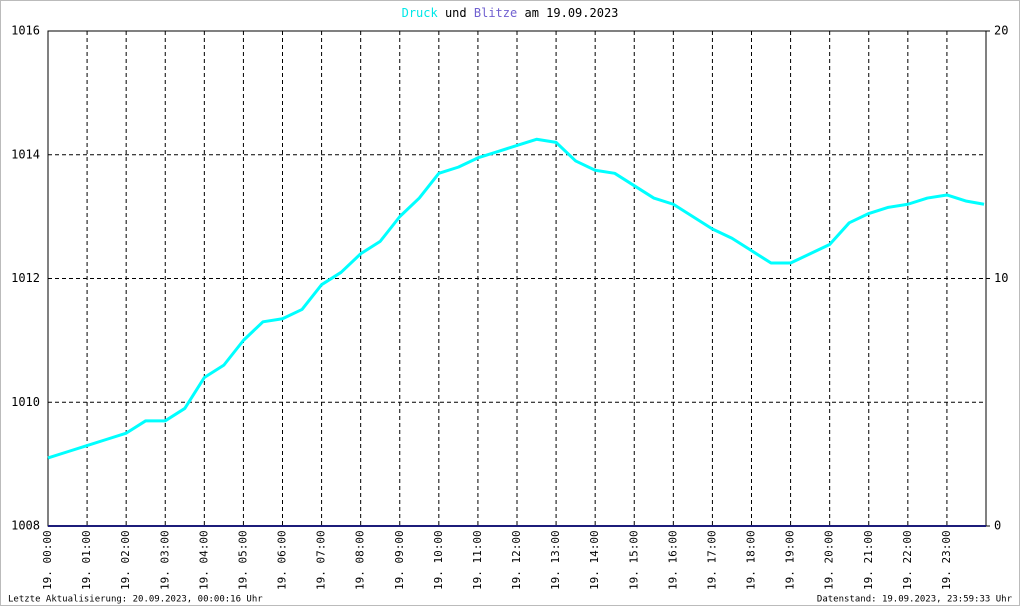 Image resolution: width=1020 pixels, height=606 pixels. What do you see at coordinates (25, 278) in the screenshot?
I see `y-tick-label: 1012` at bounding box center [25, 278].